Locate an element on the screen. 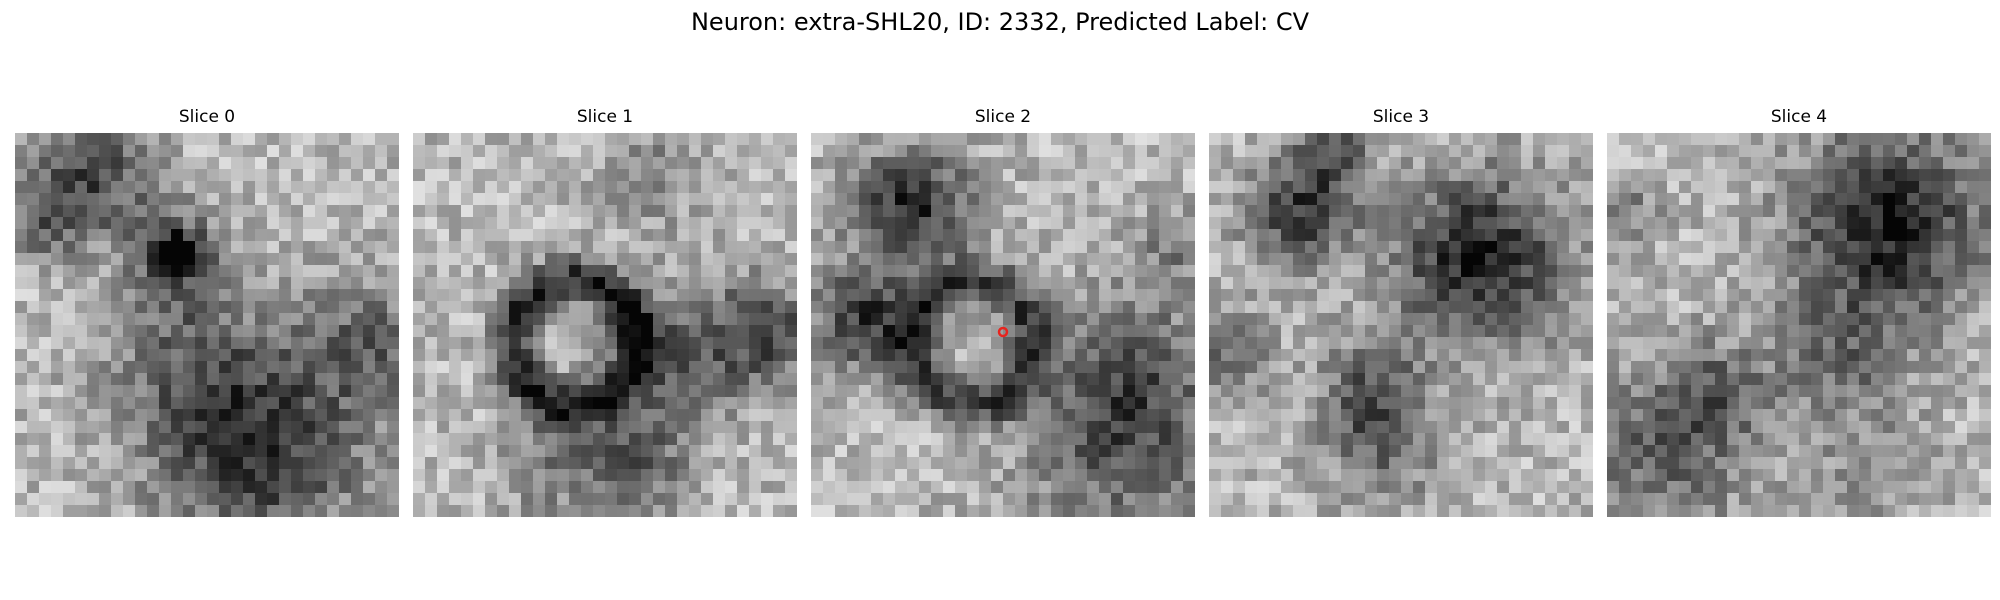  slice-title-2: Slice 2 is located at coordinates (1003, 117).